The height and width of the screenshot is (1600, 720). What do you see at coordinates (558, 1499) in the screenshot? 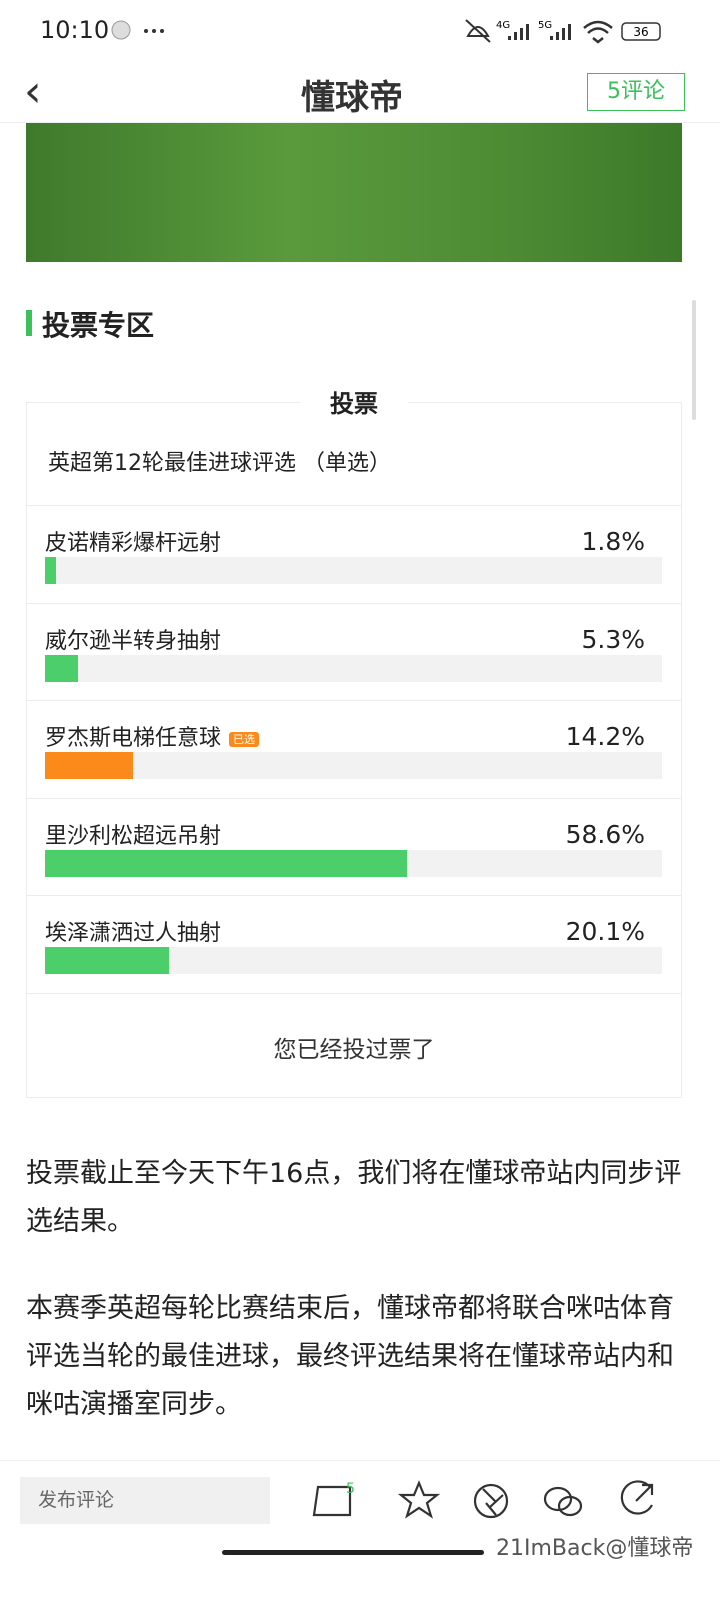
I see `wechat-icon` at bounding box center [558, 1499].